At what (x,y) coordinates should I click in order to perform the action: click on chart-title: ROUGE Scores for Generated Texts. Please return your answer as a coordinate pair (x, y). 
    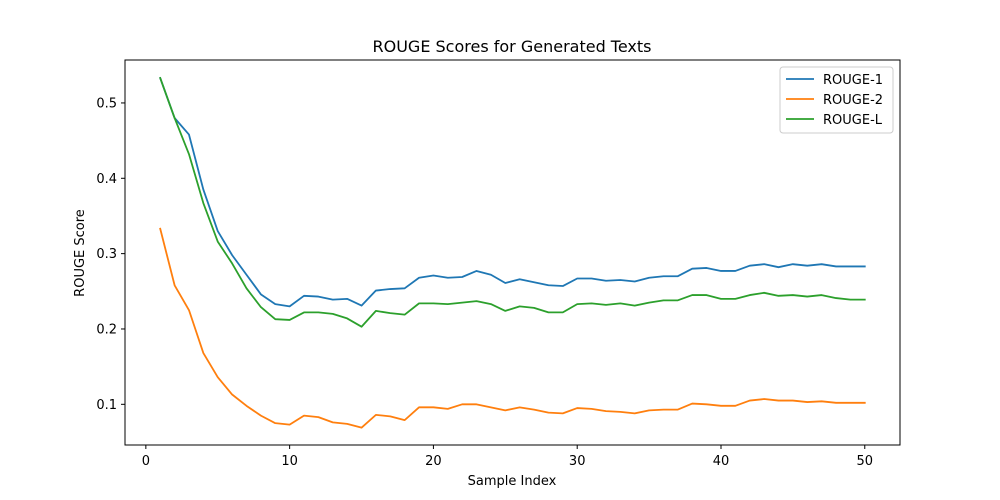
    Looking at the image, I should click on (512, 46).